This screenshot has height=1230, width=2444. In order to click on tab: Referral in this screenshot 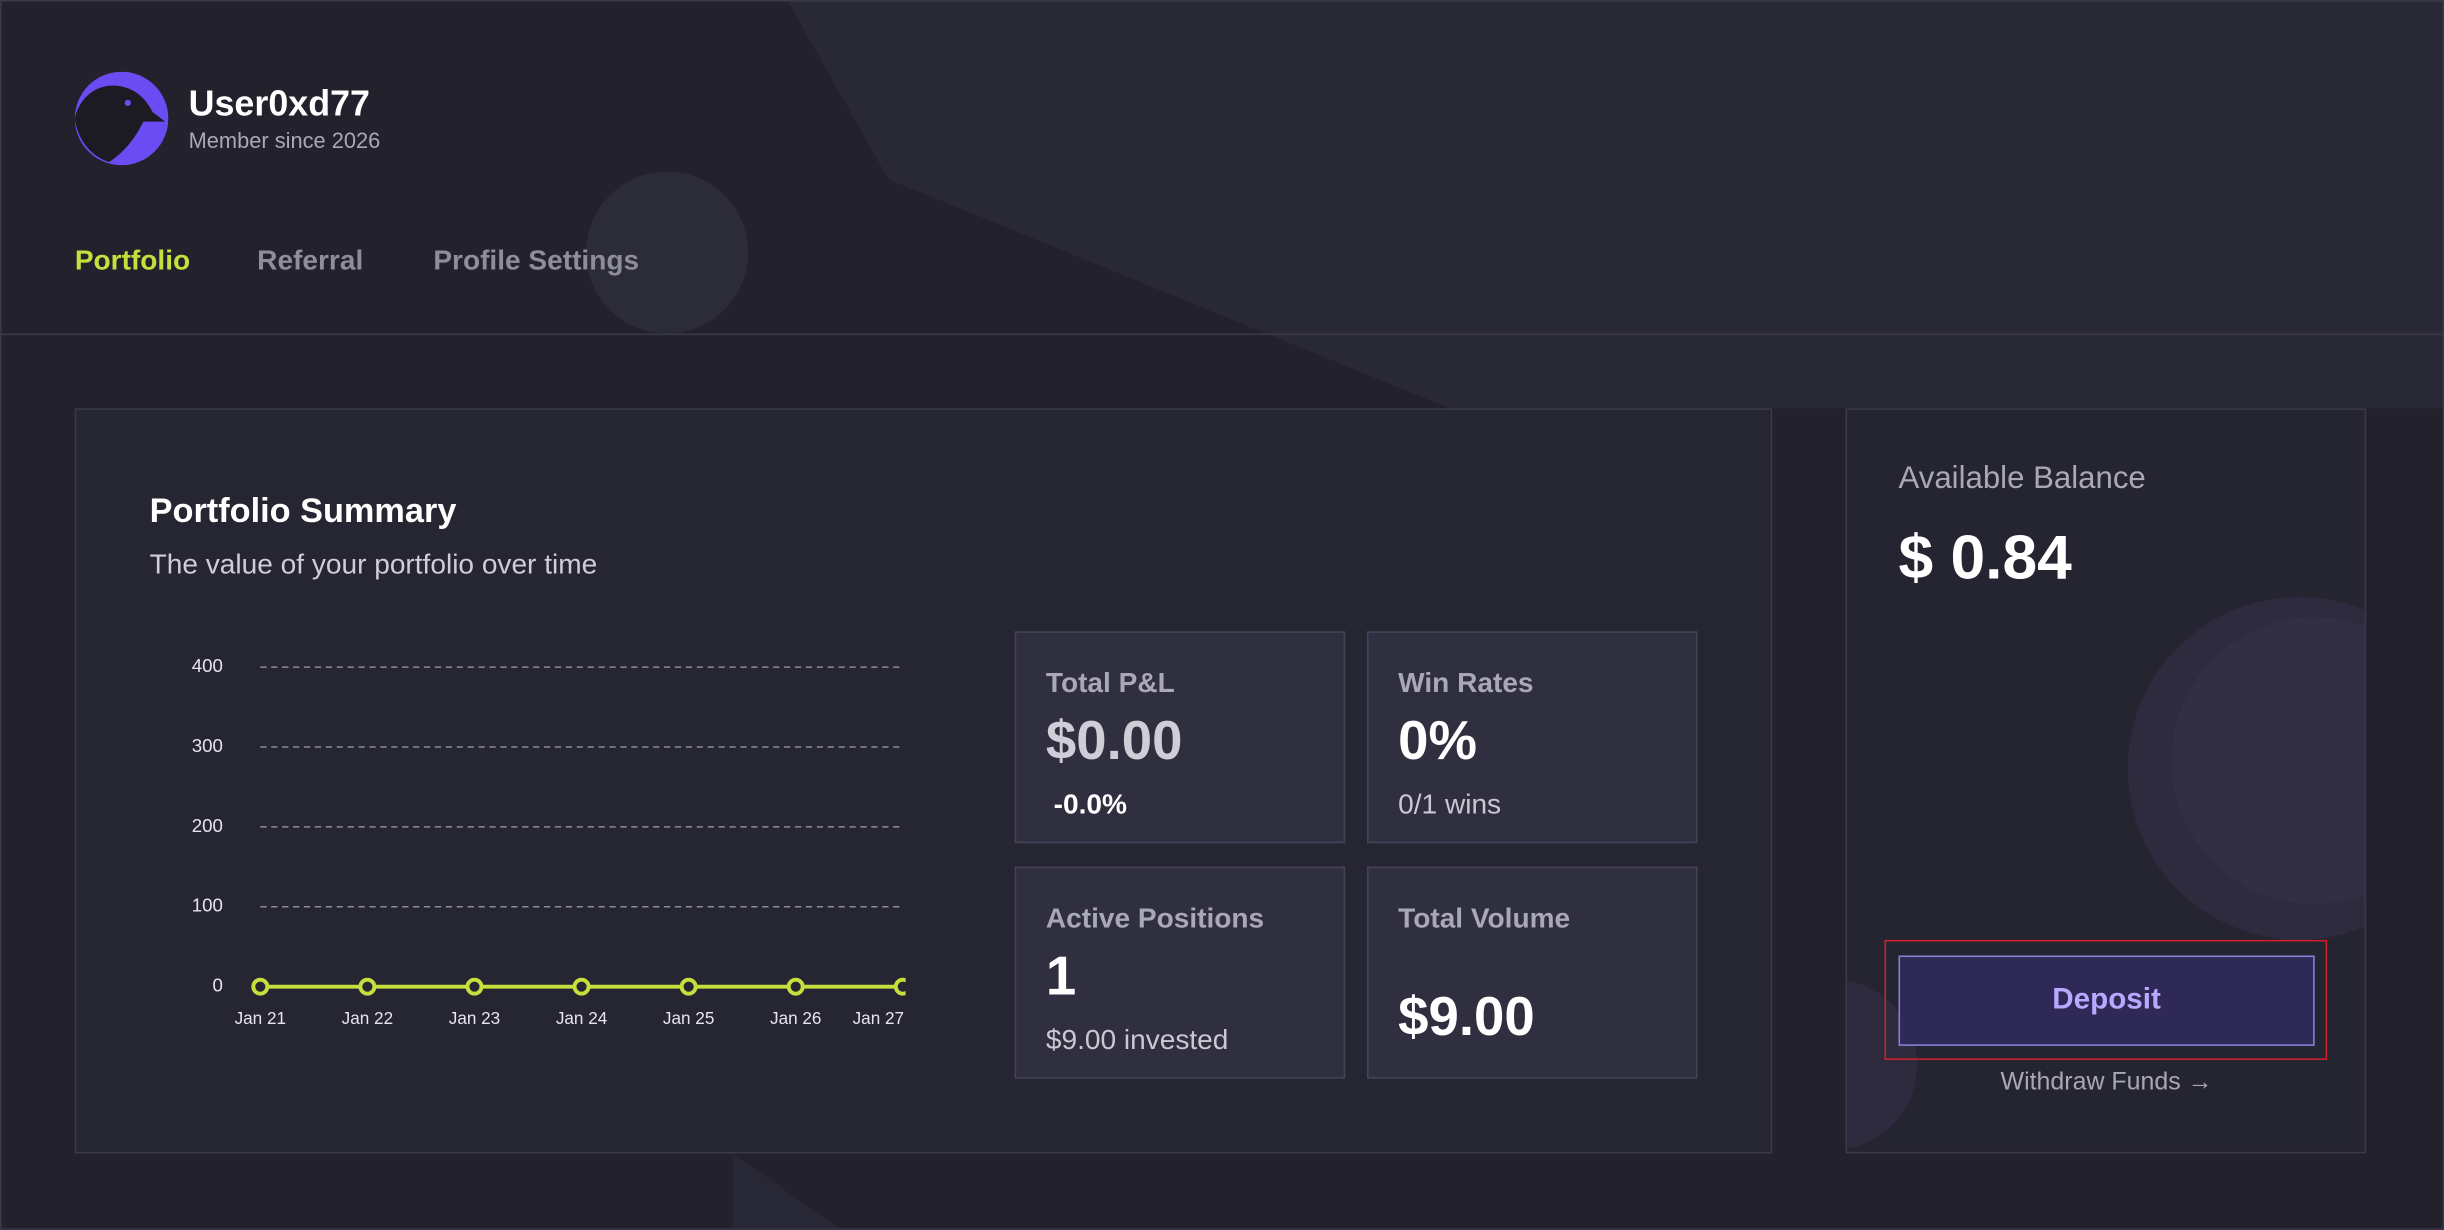, I will do `click(310, 260)`.